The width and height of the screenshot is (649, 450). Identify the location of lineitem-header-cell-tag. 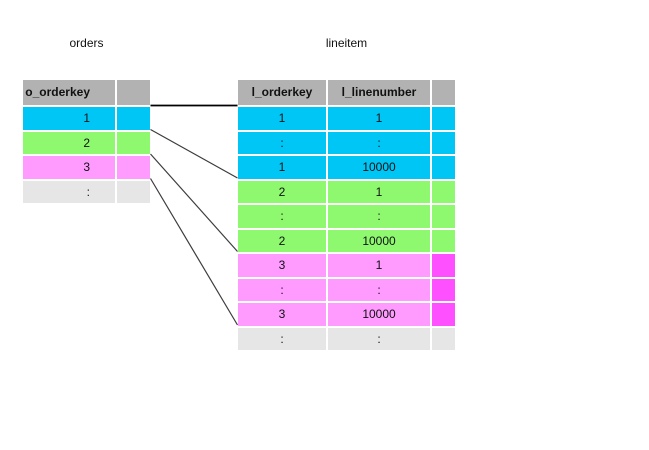
(443, 92).